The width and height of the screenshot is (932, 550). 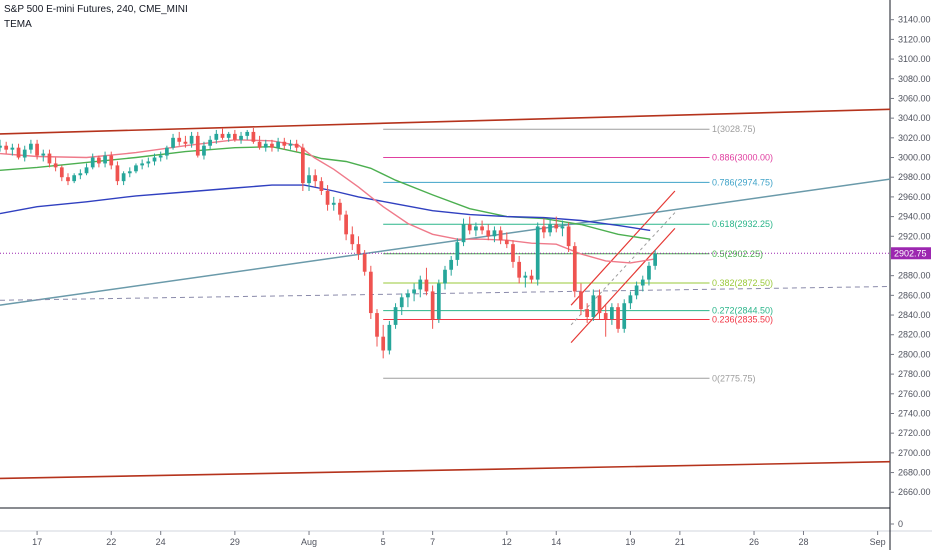 I want to click on ma-blue-line, so click(x=325, y=208).